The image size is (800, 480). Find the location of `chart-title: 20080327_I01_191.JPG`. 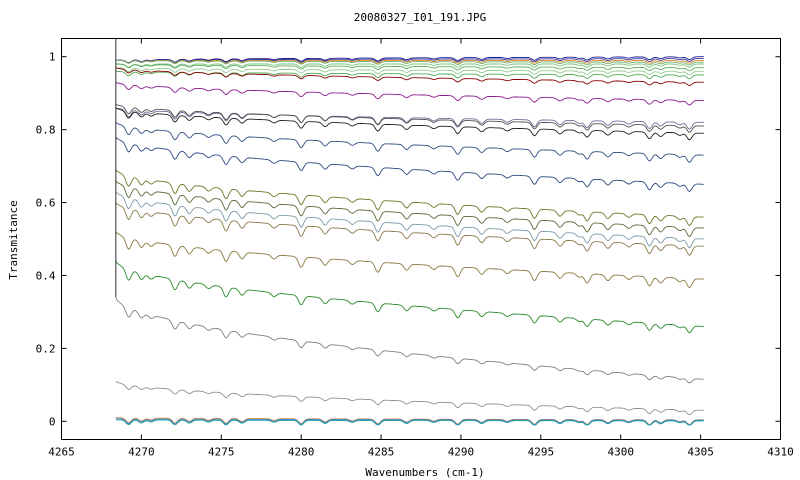

chart-title: 20080327_I01_191.JPG is located at coordinates (420, 17).